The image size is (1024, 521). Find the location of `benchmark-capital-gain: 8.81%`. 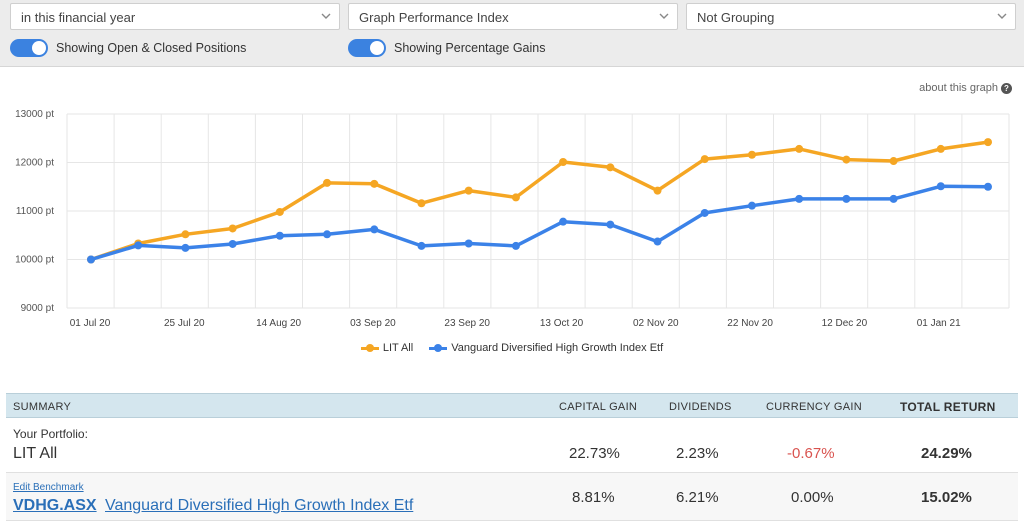

benchmark-capital-gain: 8.81% is located at coordinates (593, 497).